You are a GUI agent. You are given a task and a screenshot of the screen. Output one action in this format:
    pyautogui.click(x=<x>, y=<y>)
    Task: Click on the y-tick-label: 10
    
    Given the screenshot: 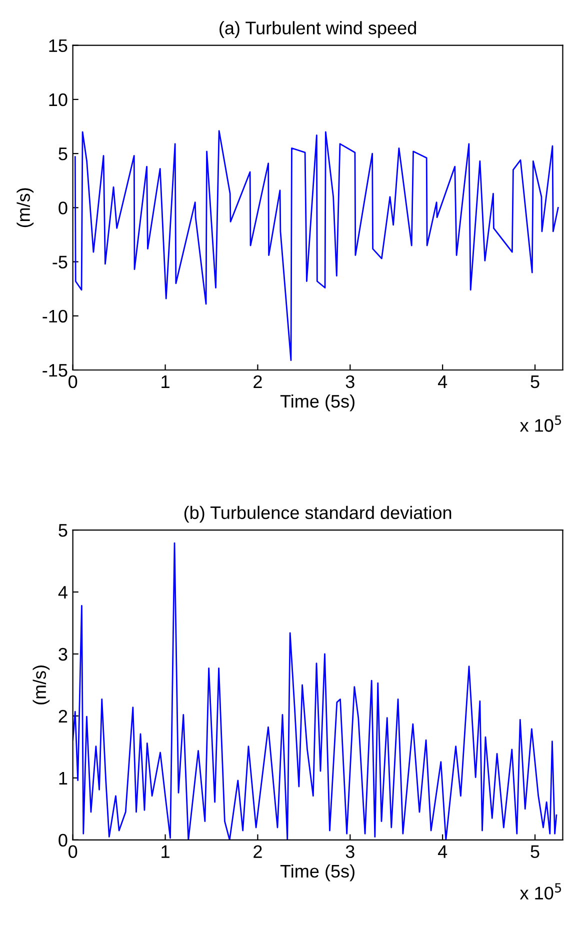 What is the action you would take?
    pyautogui.click(x=58, y=99)
    